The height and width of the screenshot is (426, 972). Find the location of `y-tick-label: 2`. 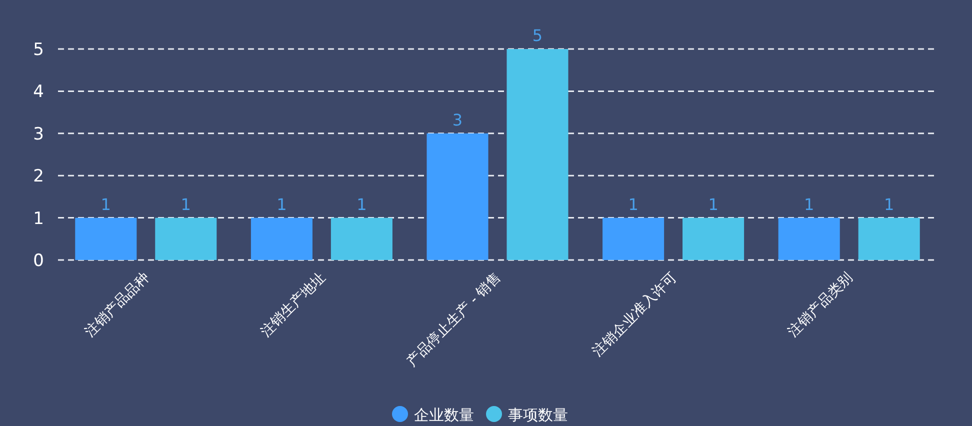

y-tick-label: 2 is located at coordinates (38, 176).